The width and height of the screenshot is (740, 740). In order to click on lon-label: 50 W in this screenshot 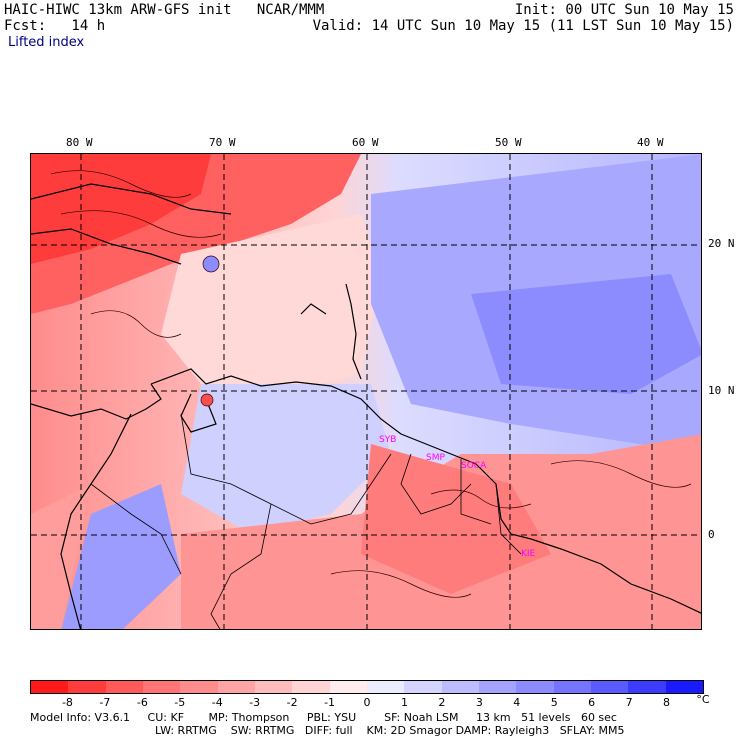, I will do `click(508, 142)`.